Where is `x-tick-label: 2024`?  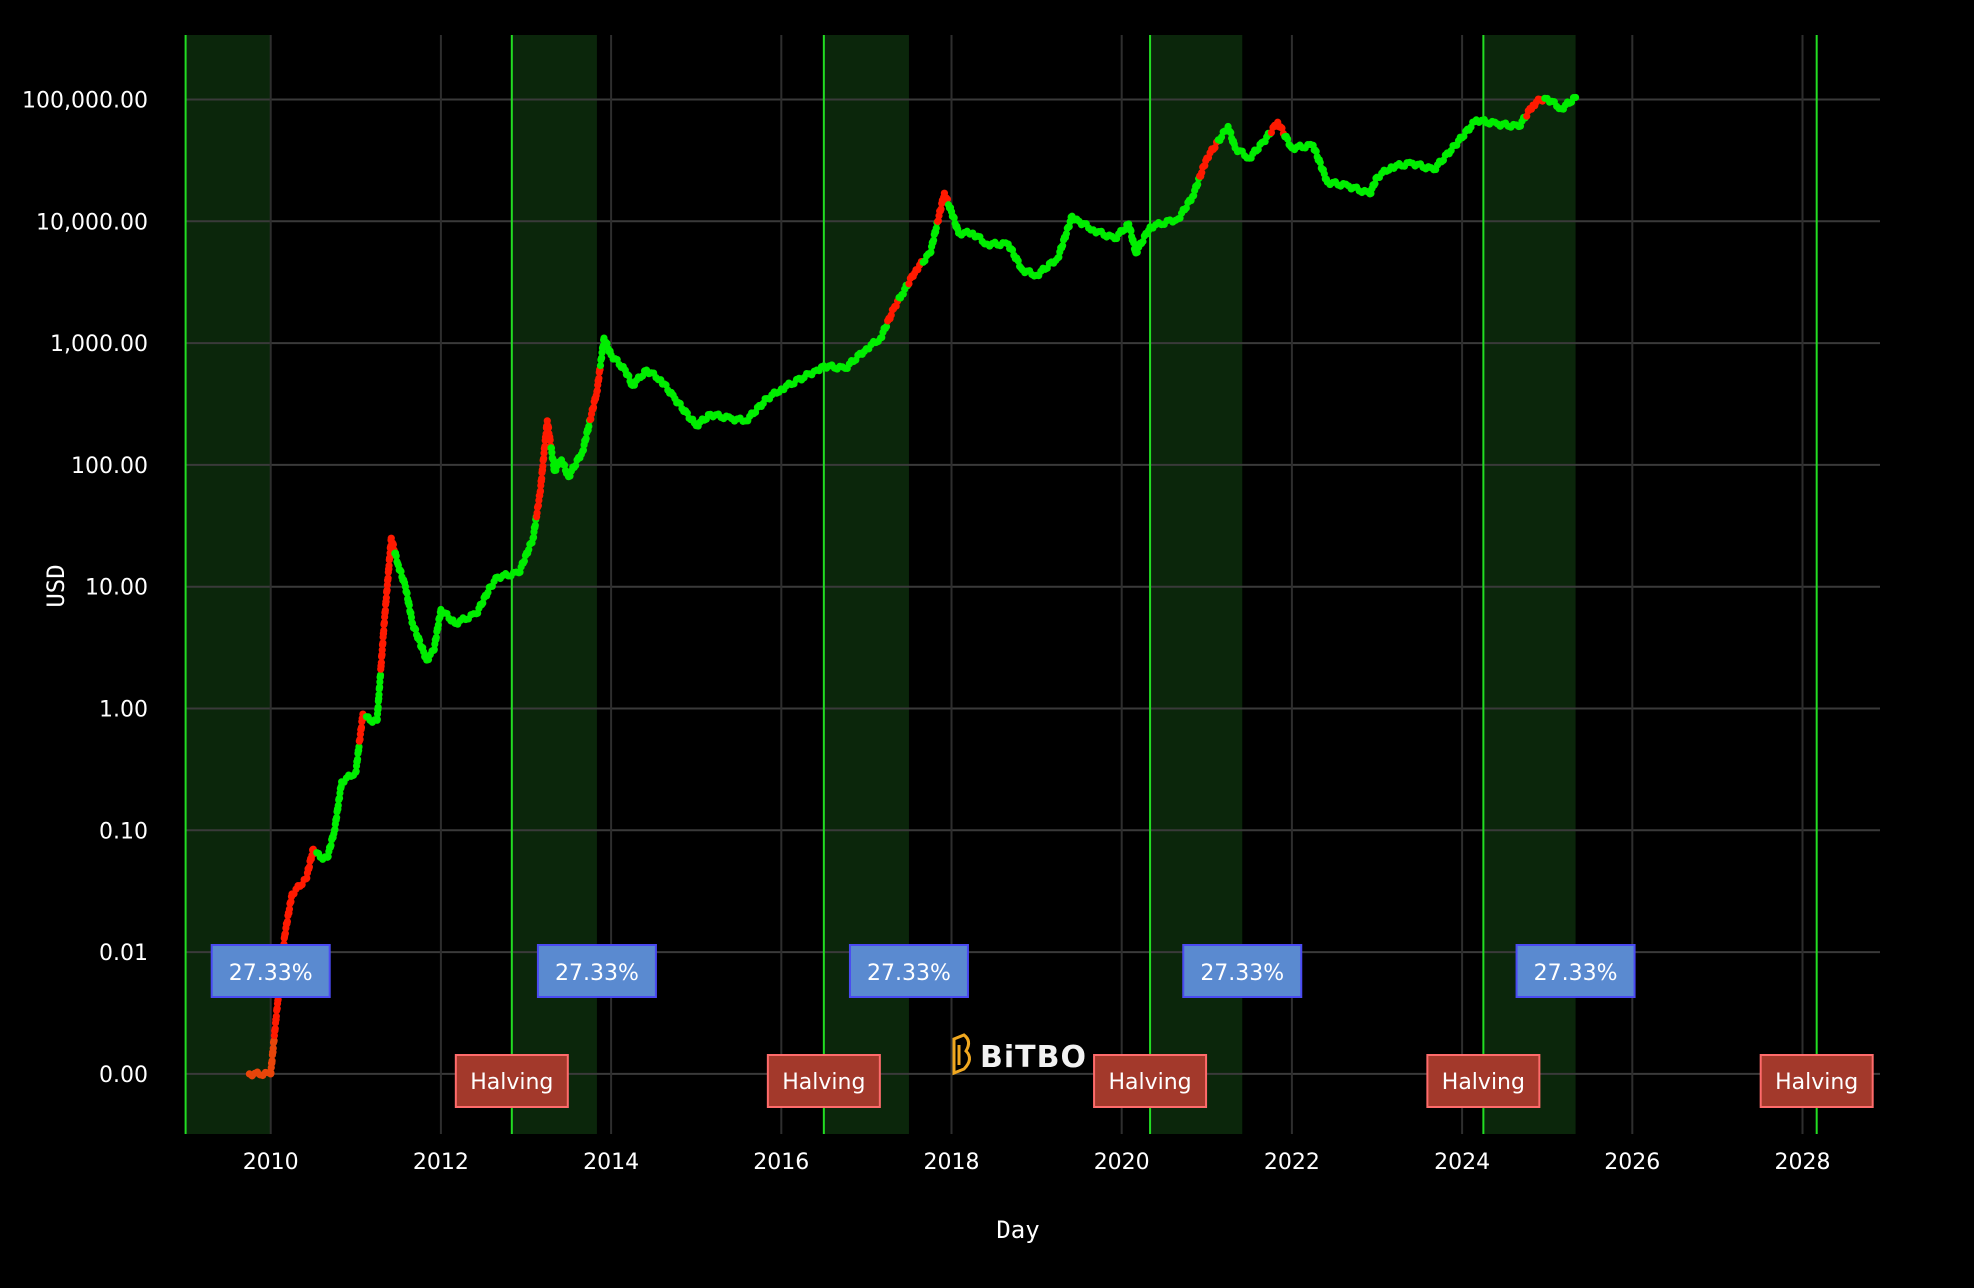 x-tick-label: 2024 is located at coordinates (1462, 1162).